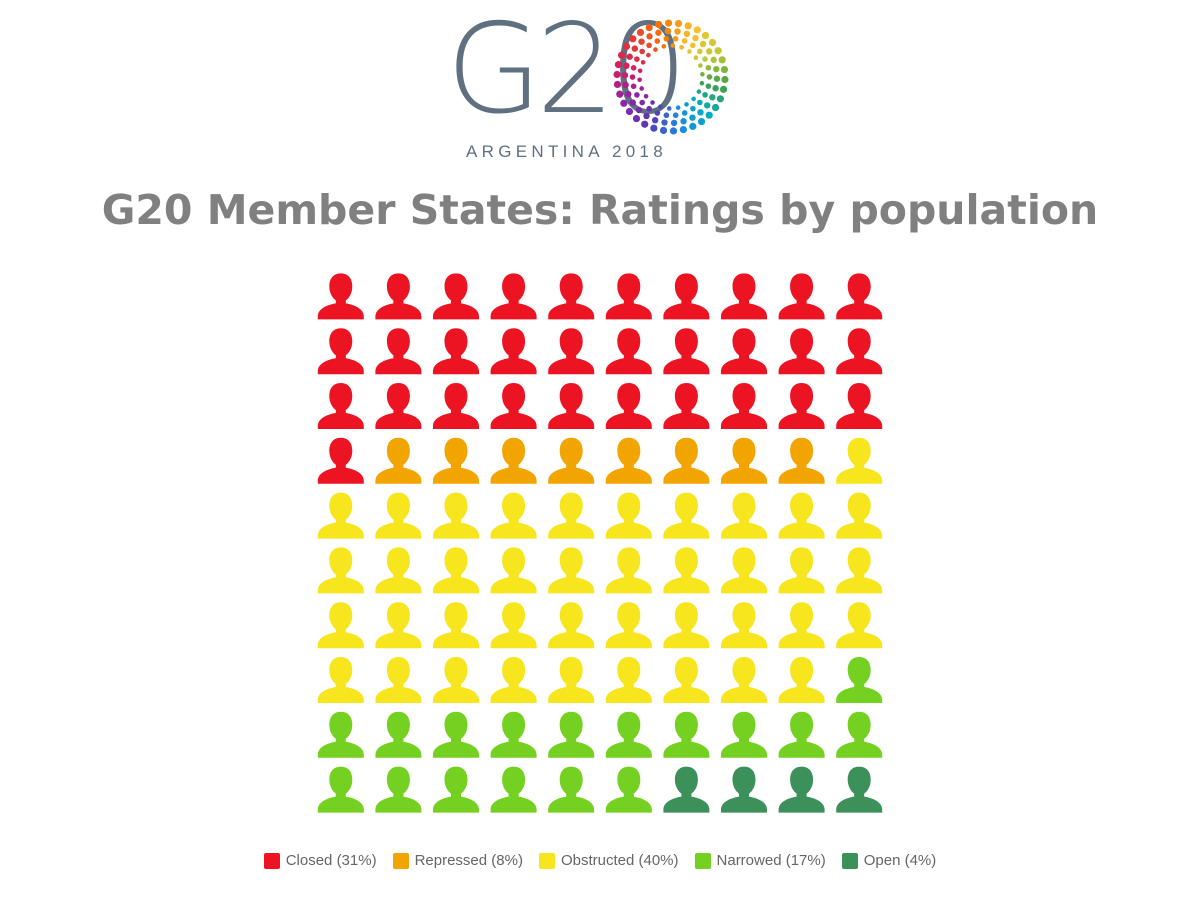 This screenshot has width=1200, height=900. What do you see at coordinates (546, 860) in the screenshot?
I see `legend-swatch-obstructed` at bounding box center [546, 860].